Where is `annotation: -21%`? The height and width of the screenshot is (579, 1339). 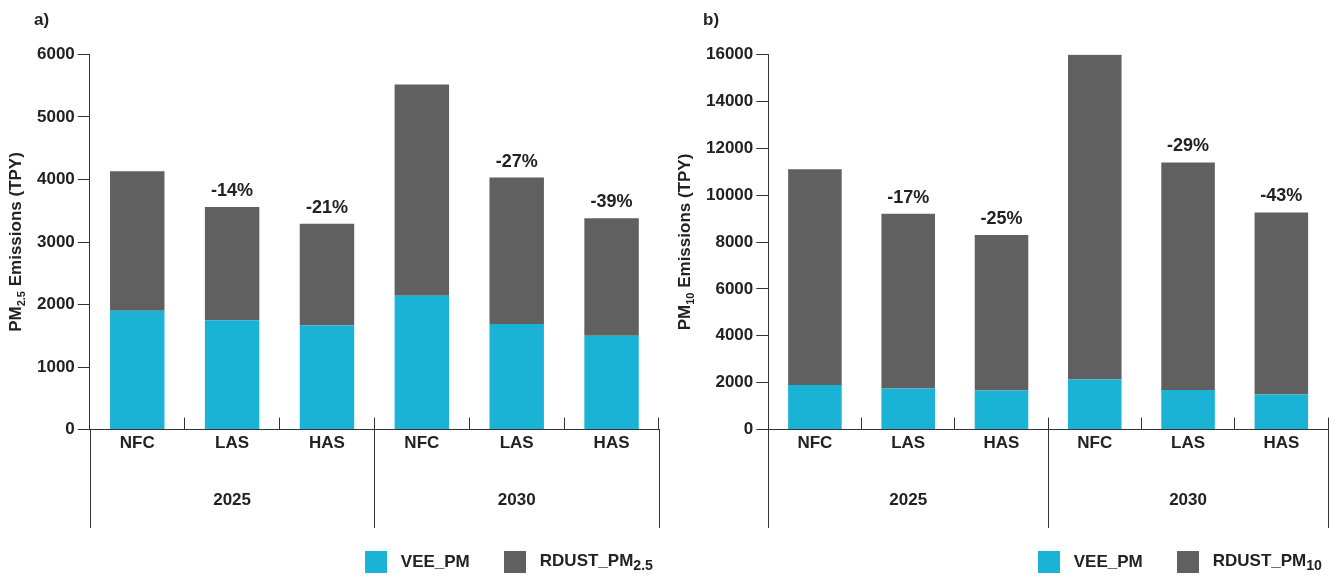
annotation: -21% is located at coordinates (326, 206).